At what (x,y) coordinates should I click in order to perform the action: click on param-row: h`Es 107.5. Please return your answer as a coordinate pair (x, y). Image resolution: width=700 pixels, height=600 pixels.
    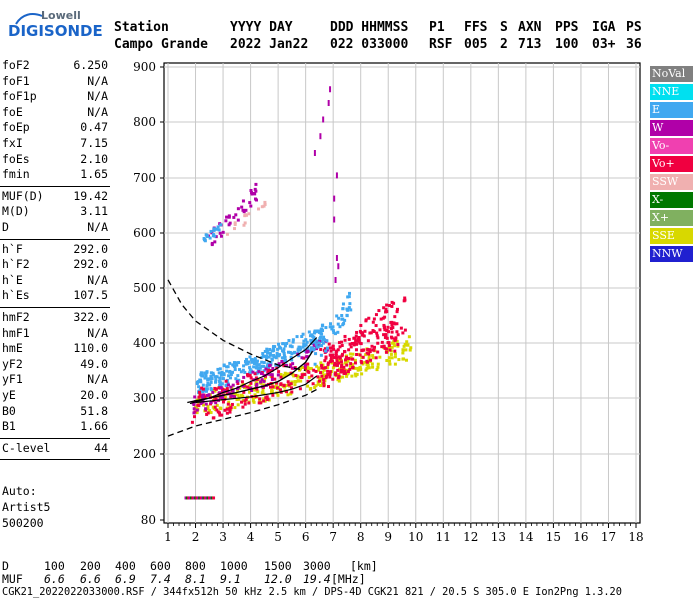
    Looking at the image, I should click on (55, 296).